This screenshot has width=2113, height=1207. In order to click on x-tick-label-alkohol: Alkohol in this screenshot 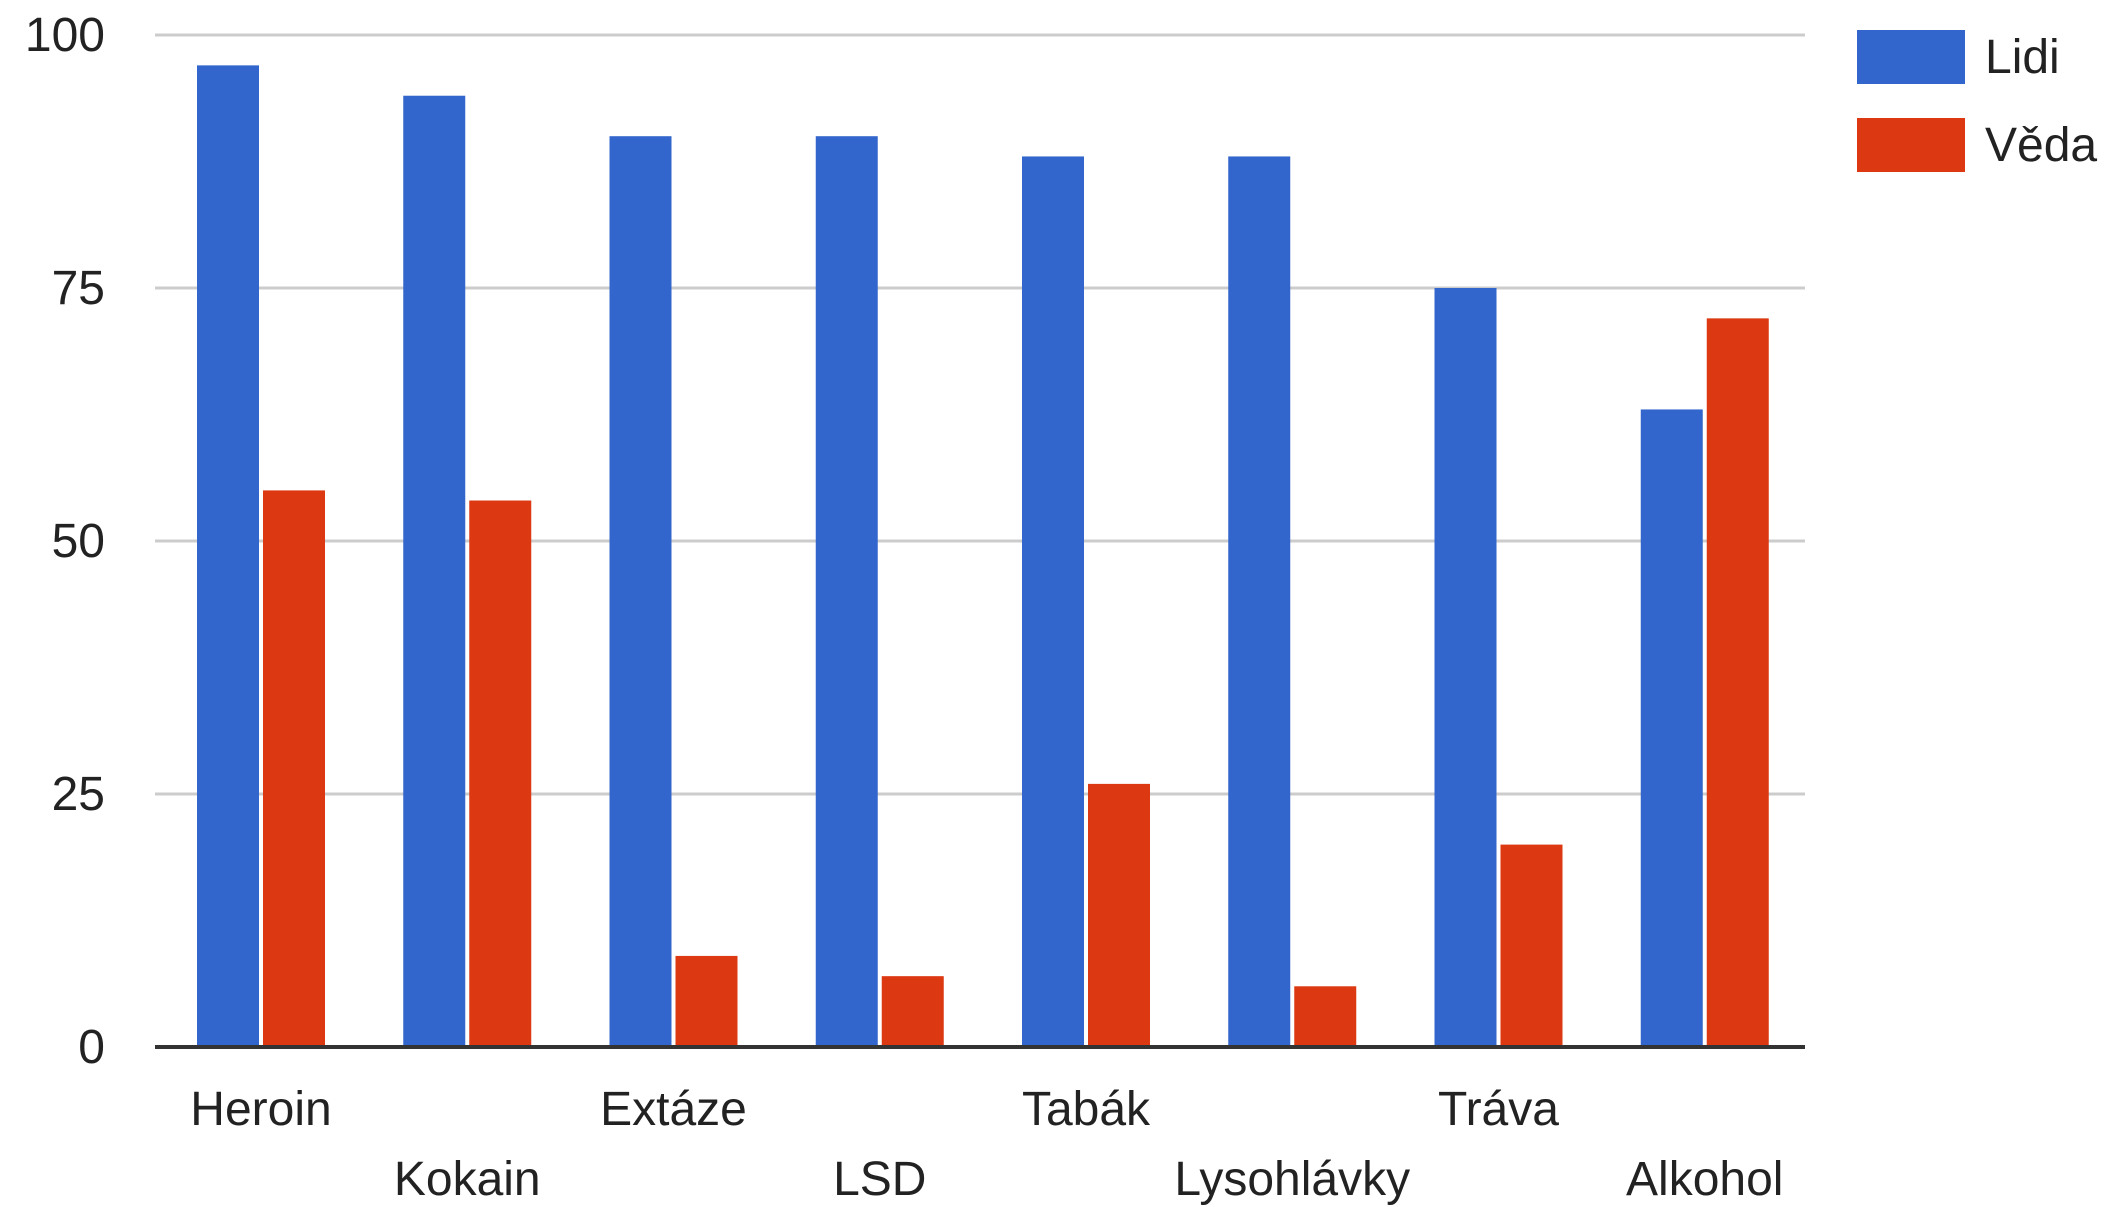, I will do `click(1704, 1179)`.